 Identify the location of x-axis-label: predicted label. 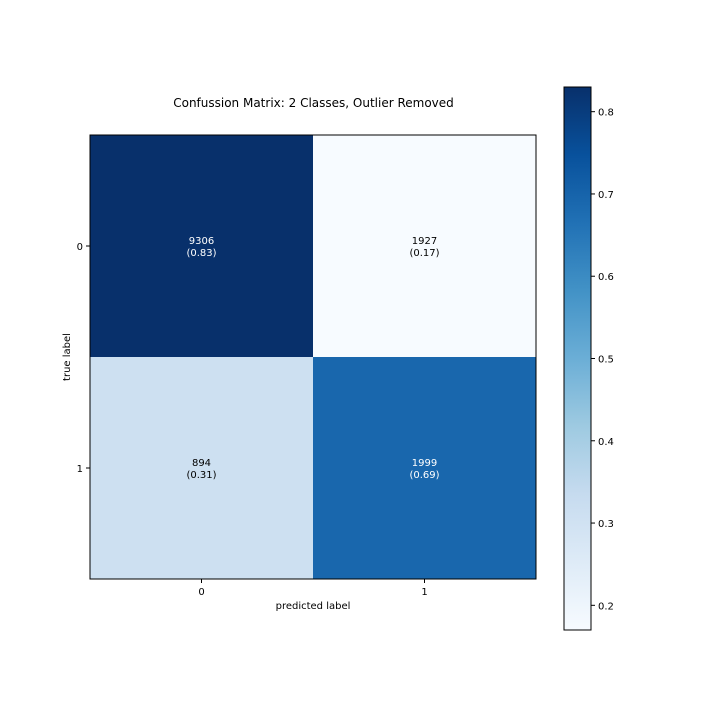
(313, 606).